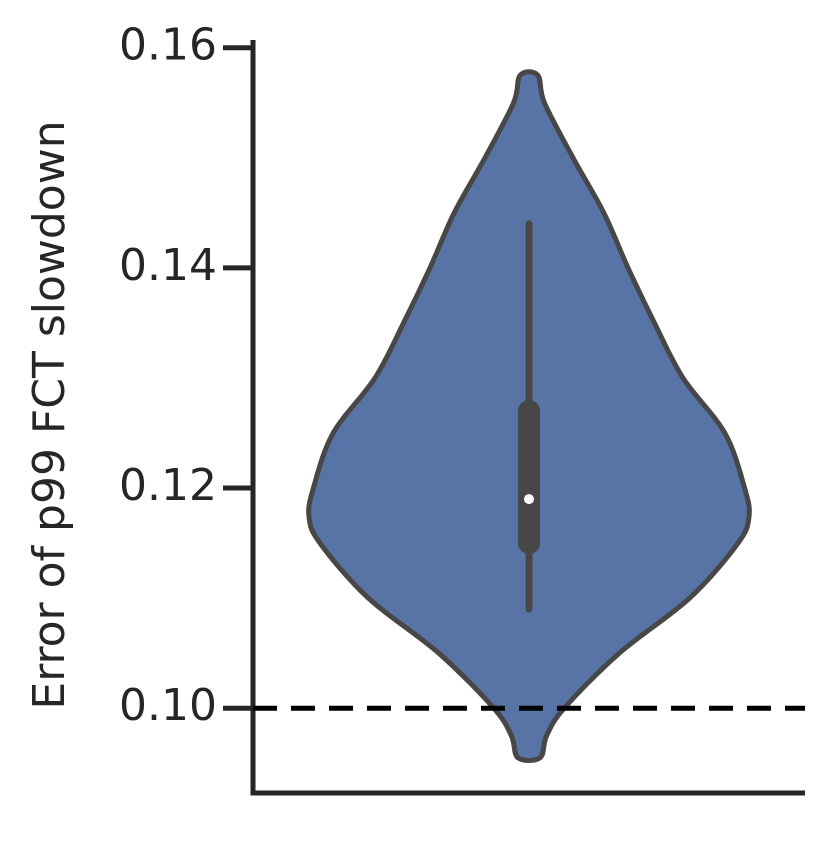 This screenshot has height=853, width=830. What do you see at coordinates (49, 414) in the screenshot?
I see `y-axis-label: Error of p99 FCT slowdown` at bounding box center [49, 414].